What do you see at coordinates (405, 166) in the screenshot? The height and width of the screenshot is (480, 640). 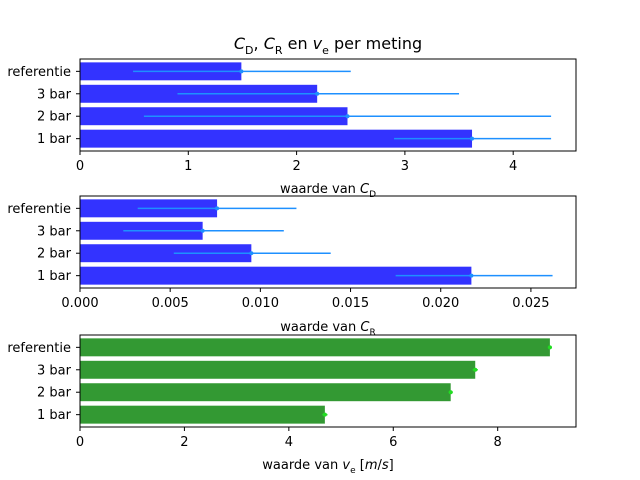 I see `x-tick-label: 3` at bounding box center [405, 166].